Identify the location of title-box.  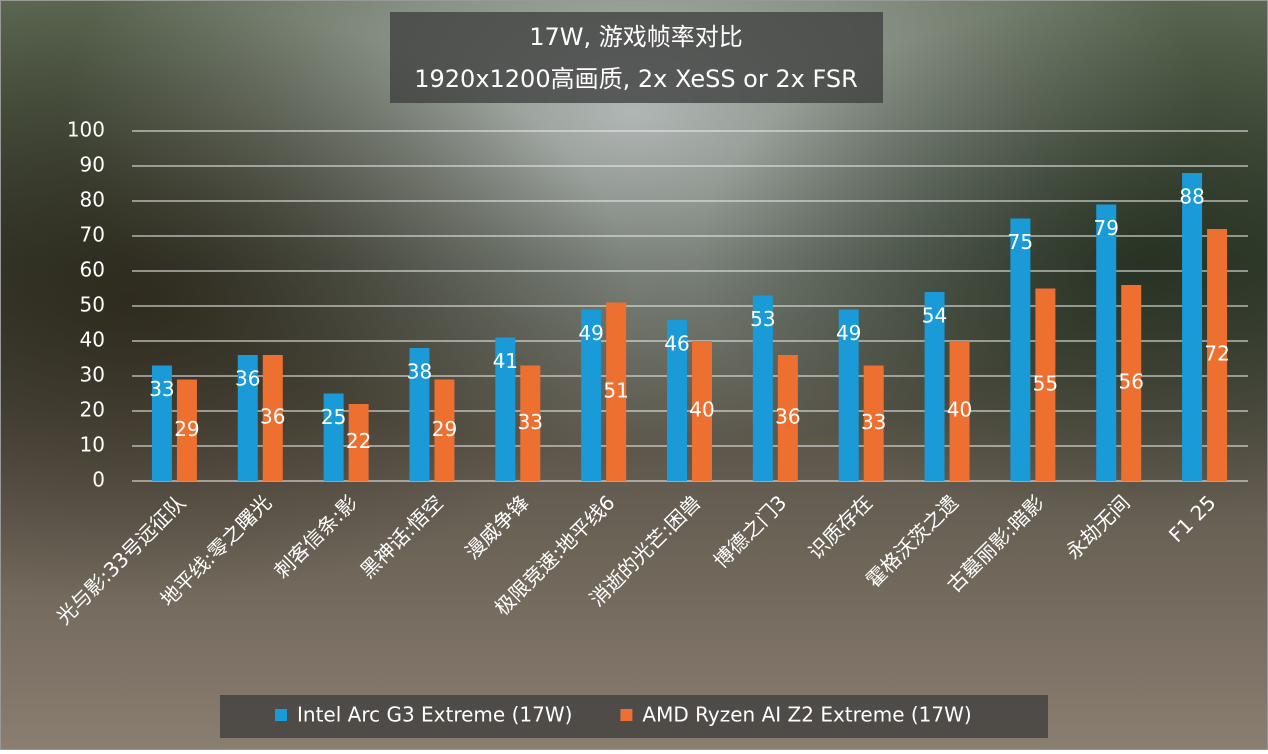
(636, 57).